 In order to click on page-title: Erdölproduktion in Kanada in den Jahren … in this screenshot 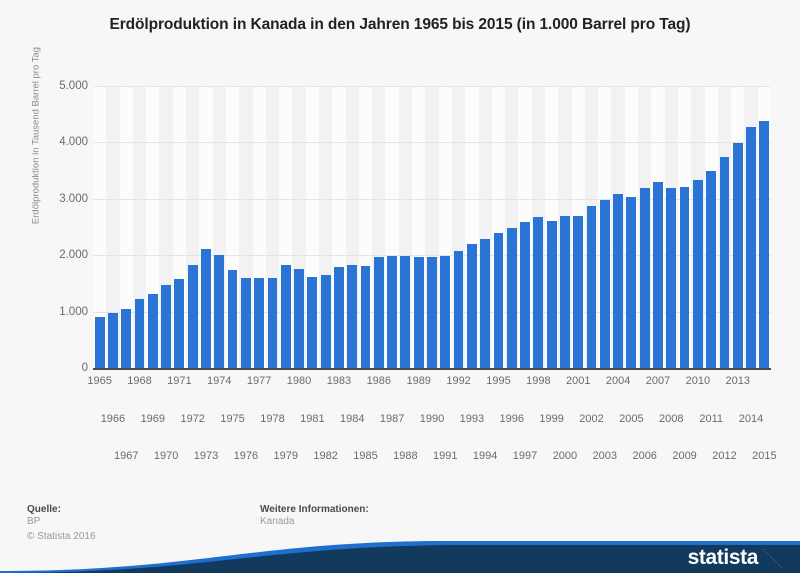, I will do `click(400, 24)`.